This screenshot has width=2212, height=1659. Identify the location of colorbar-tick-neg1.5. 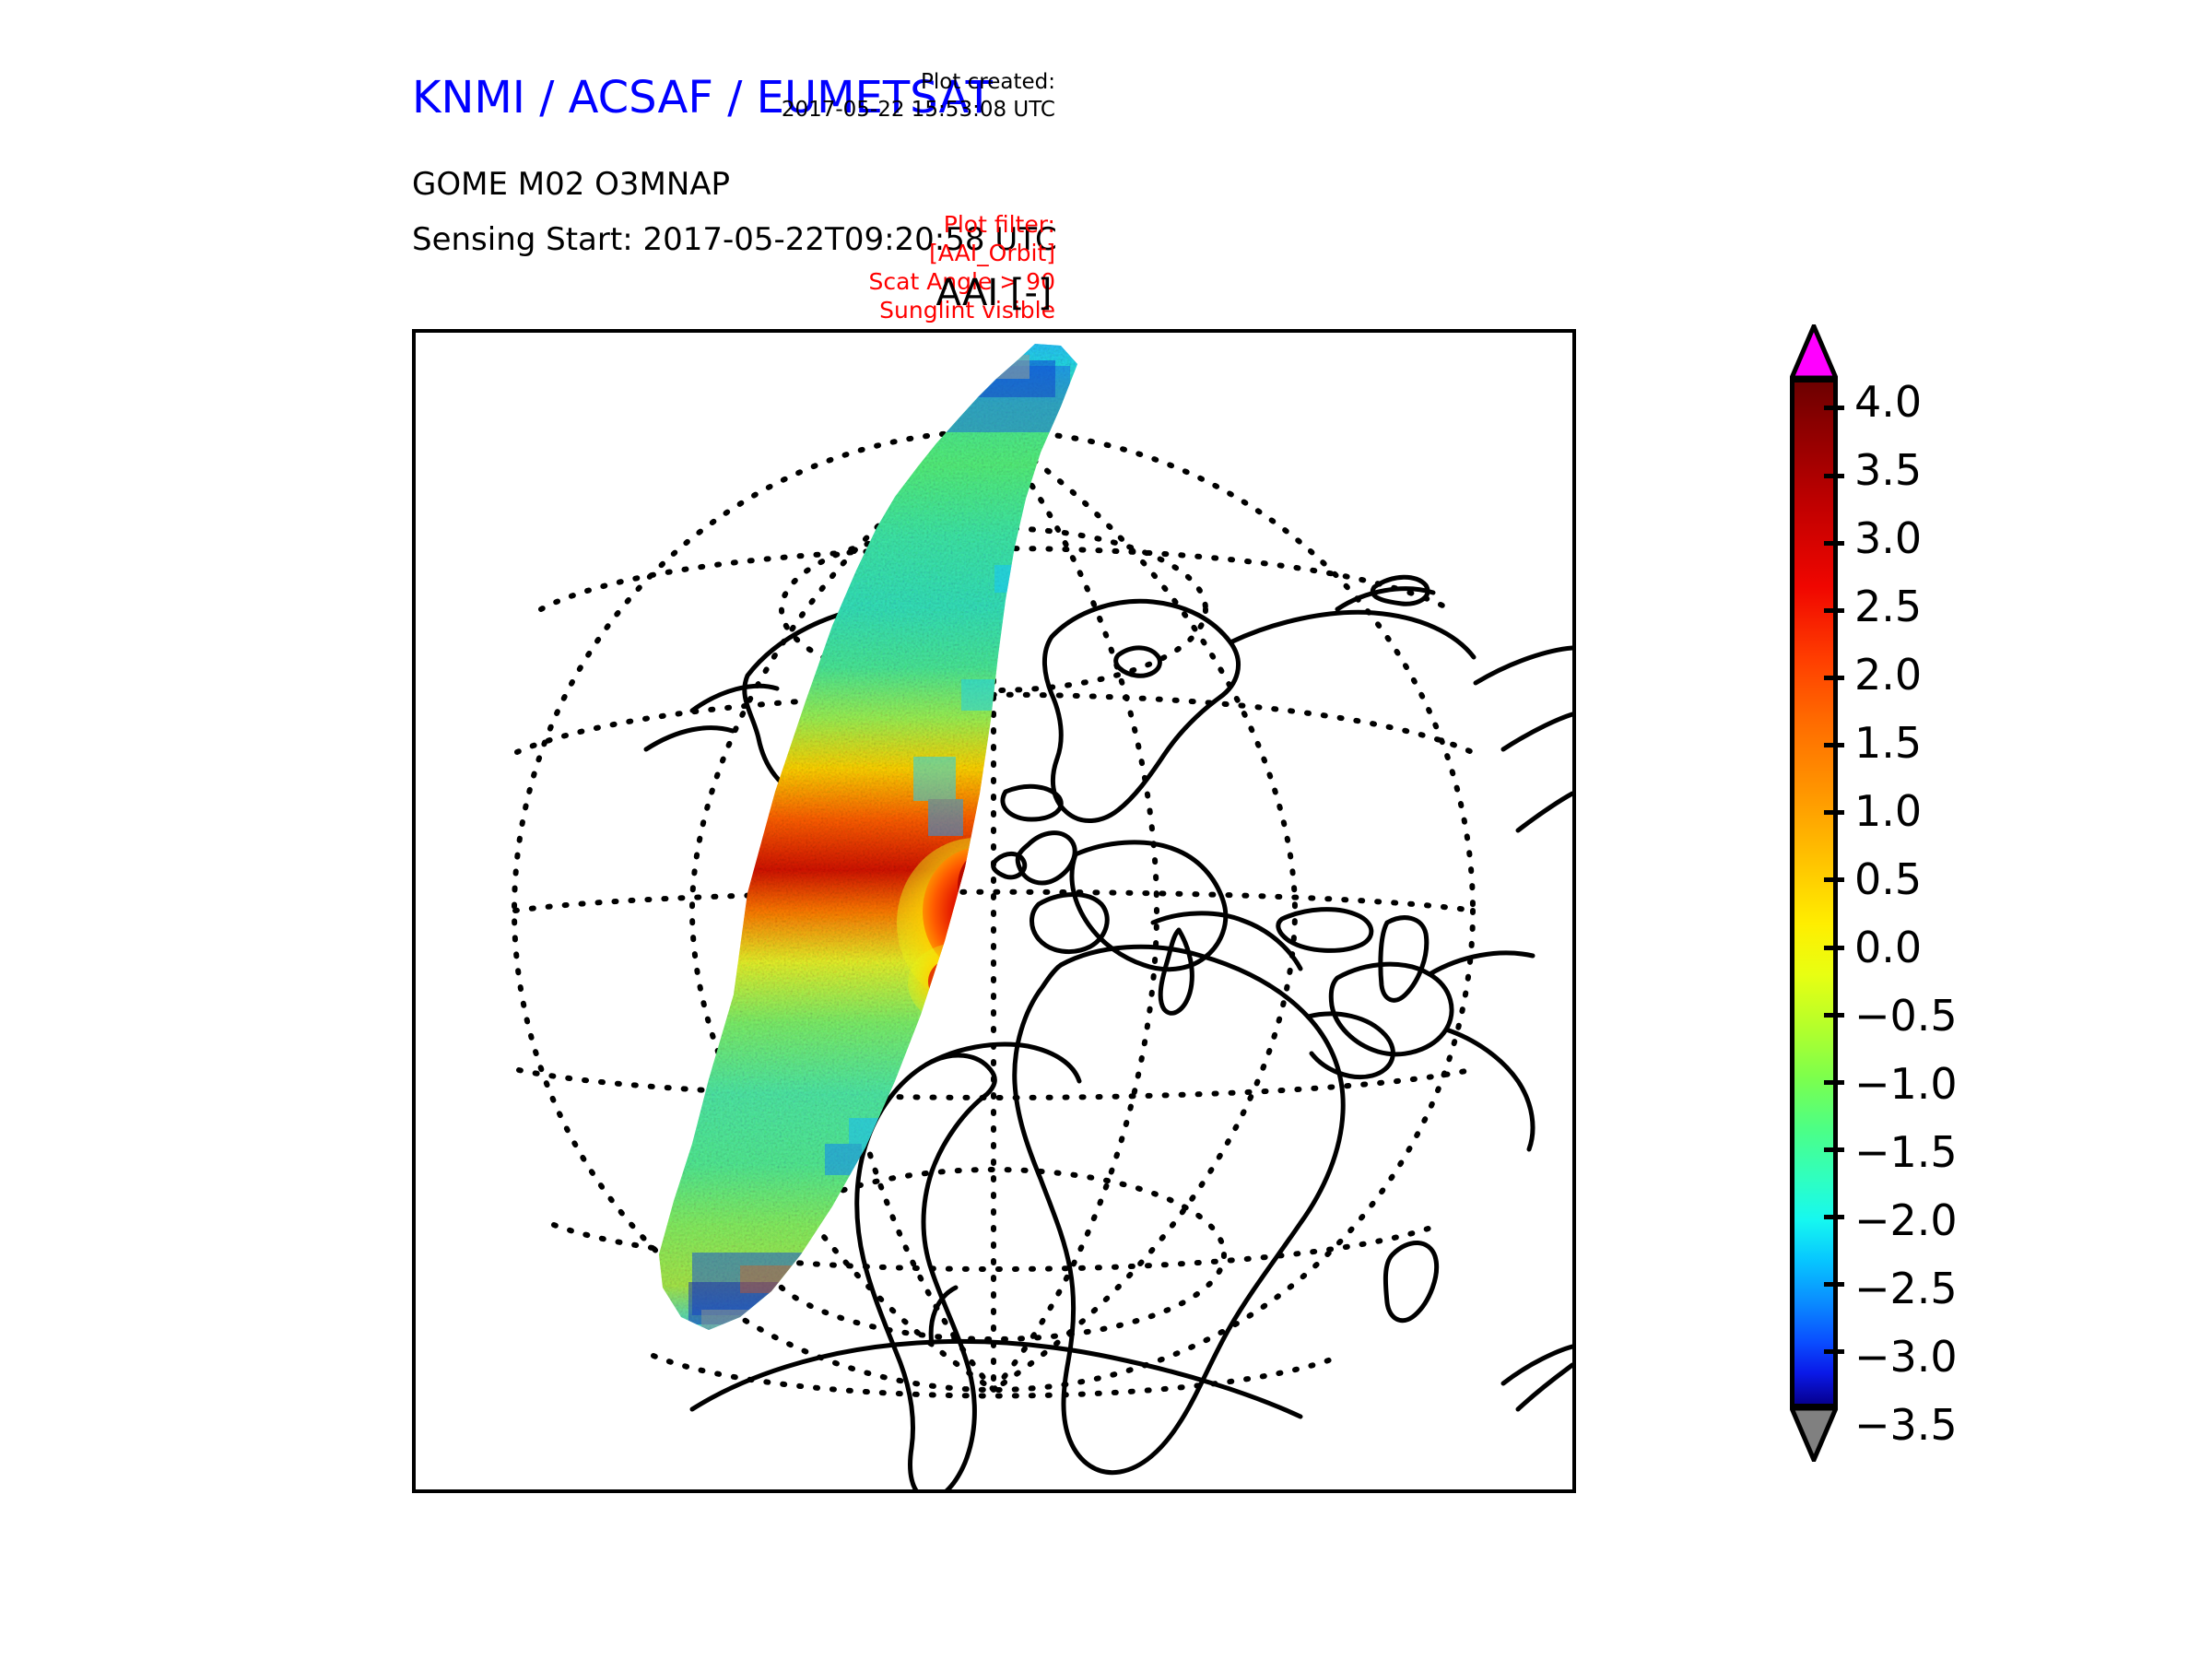
(1834, 1149).